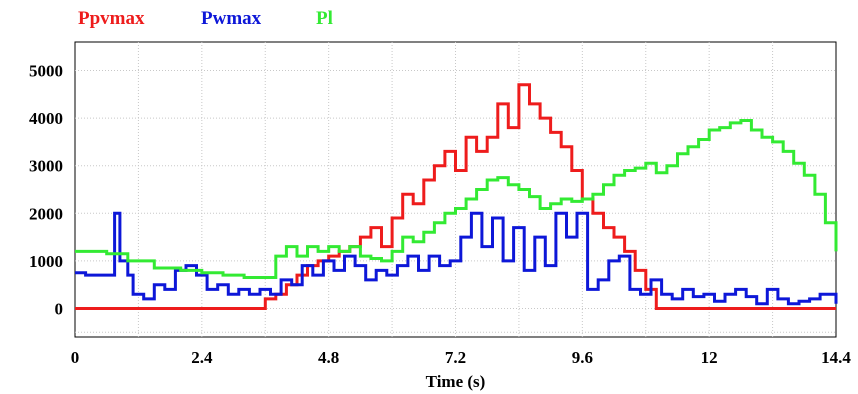 The width and height of the screenshot is (858, 394). Describe the element at coordinates (46, 166) in the screenshot. I see `y-tick-label: 3000` at that location.